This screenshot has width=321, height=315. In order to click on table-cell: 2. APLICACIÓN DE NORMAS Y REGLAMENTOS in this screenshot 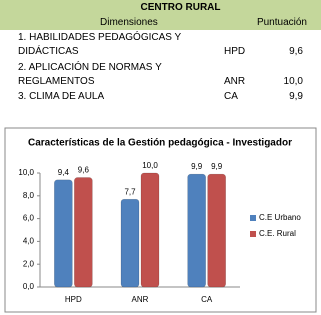, I will do `click(90, 74)`.